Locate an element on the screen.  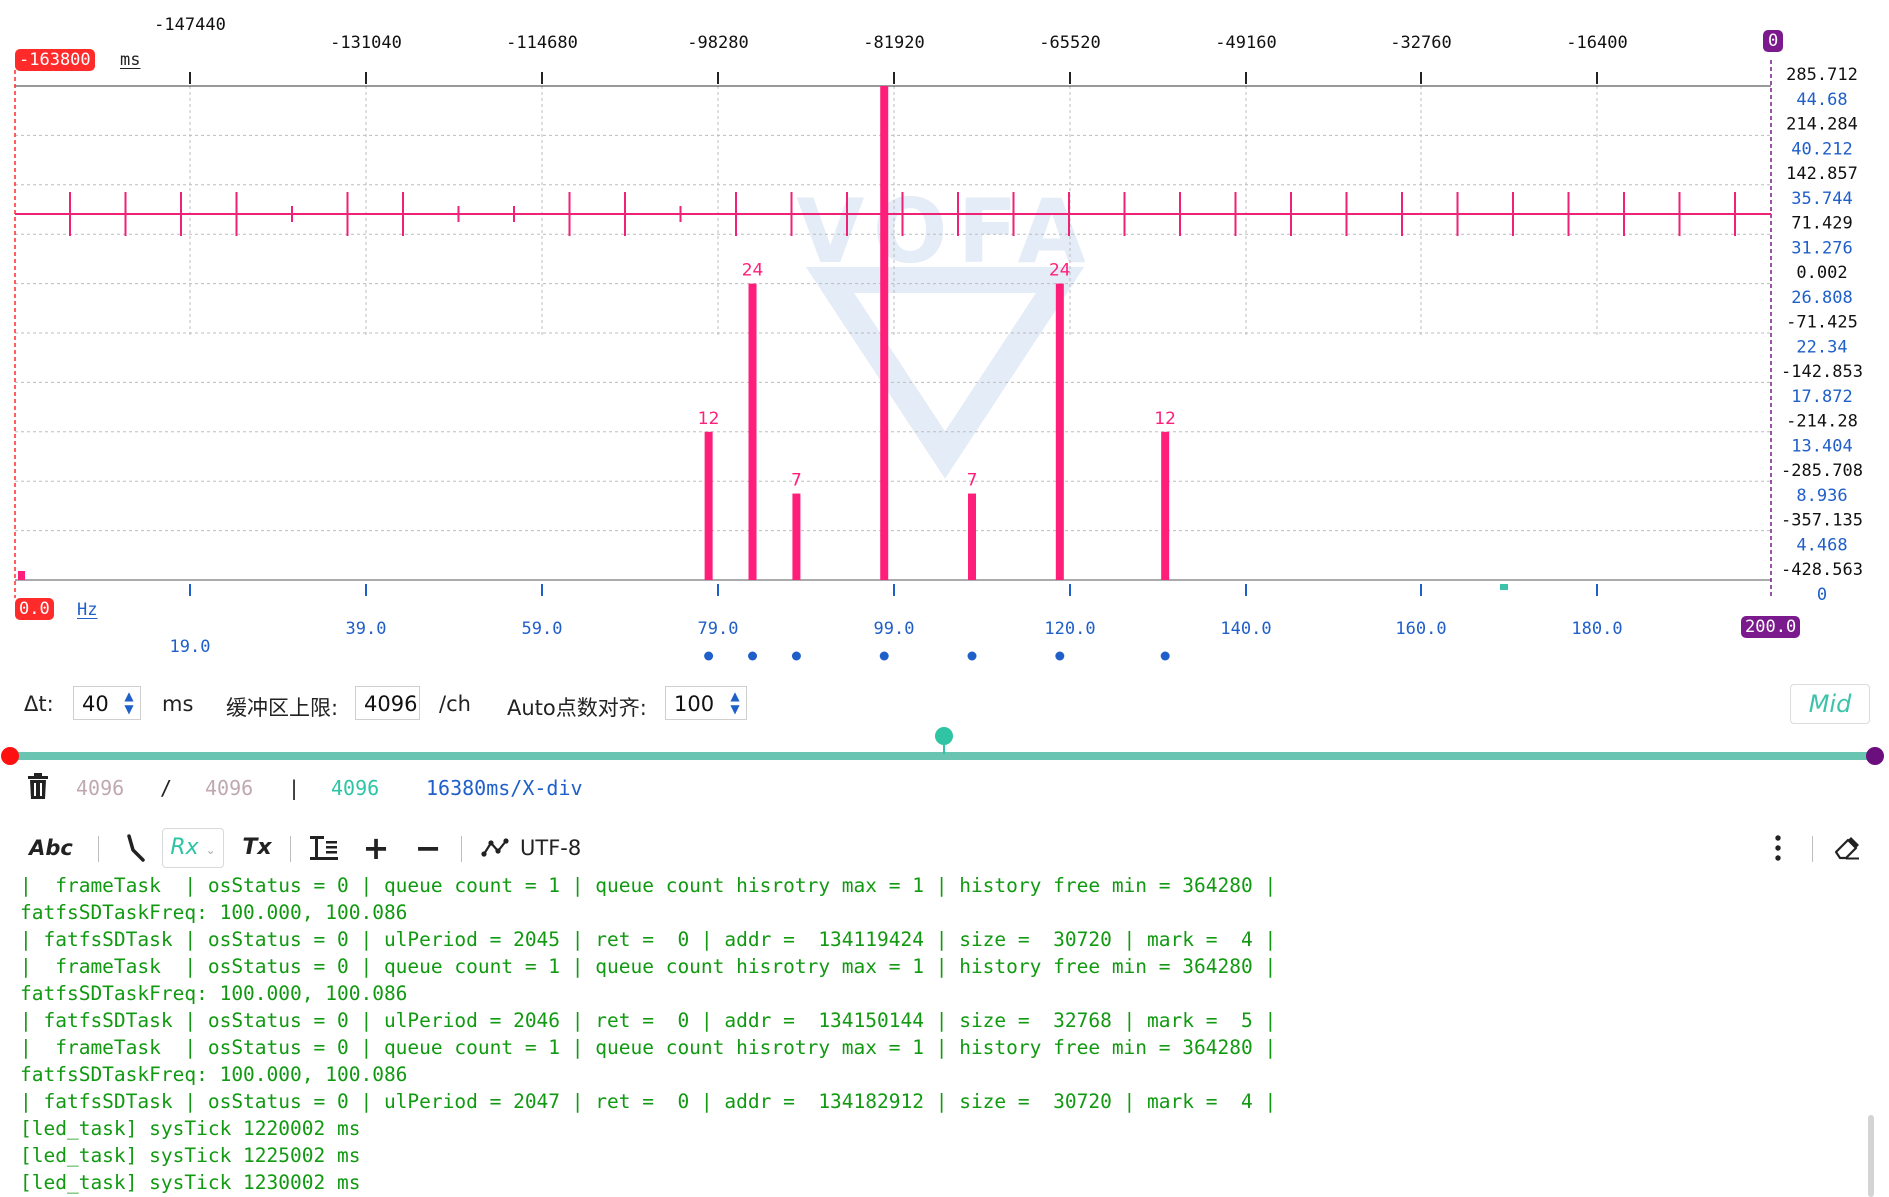
dt-unit: ms is located at coordinates (178, 704).